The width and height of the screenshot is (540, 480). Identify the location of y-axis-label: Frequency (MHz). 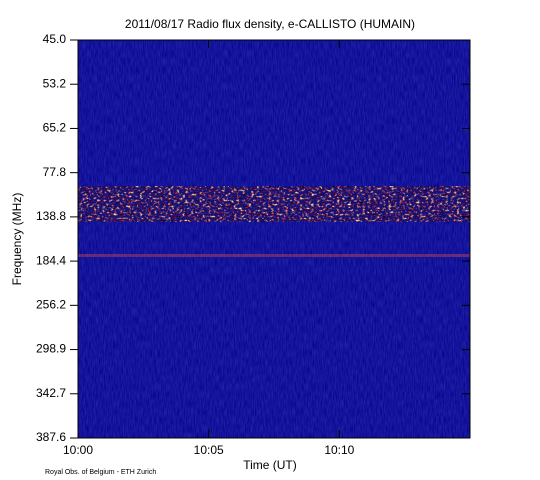
(17, 239).